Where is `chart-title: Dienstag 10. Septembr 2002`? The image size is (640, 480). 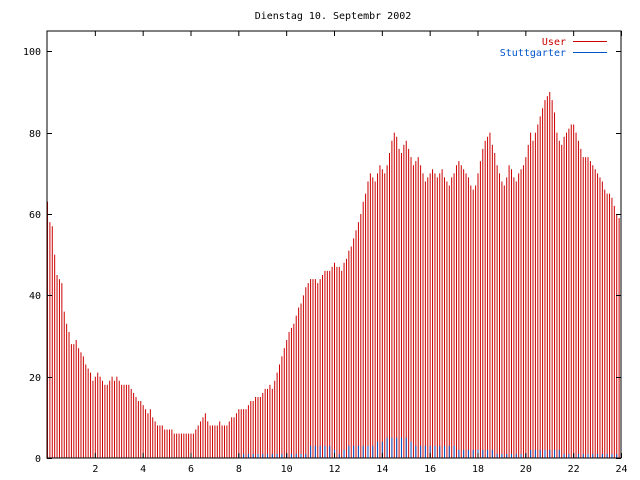 chart-title: Dienstag 10. Septembr 2002 is located at coordinates (333, 16).